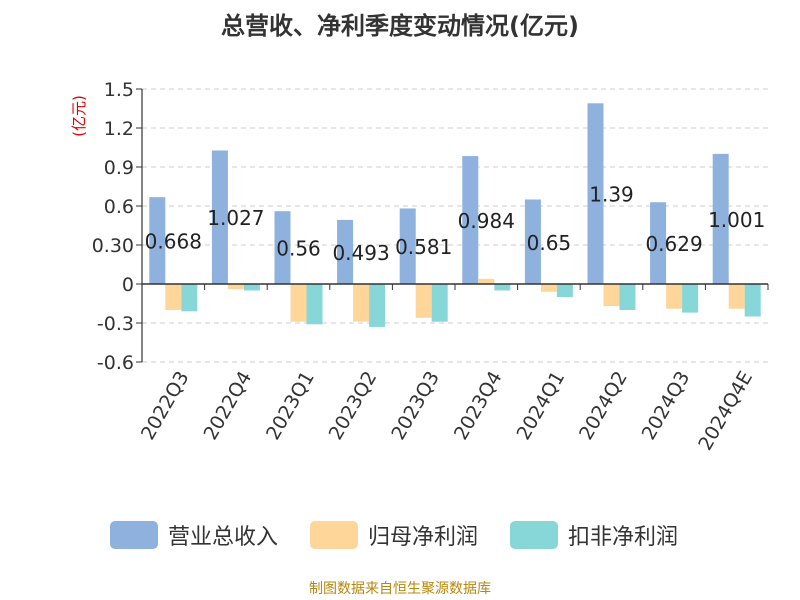  I want to click on legend-label-deducted-net-profit: 扣非净利润, so click(623, 537).